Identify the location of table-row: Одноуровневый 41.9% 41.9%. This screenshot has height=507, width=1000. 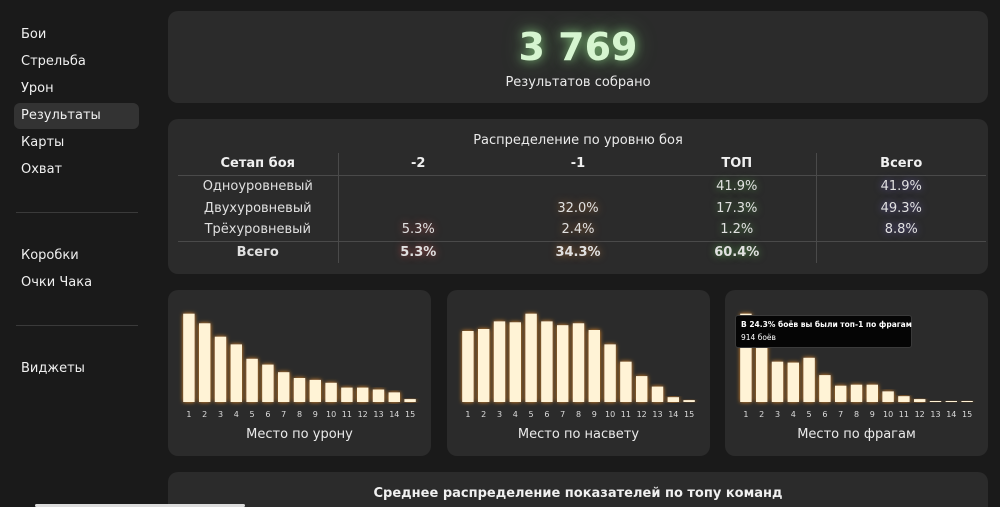
(582, 186).